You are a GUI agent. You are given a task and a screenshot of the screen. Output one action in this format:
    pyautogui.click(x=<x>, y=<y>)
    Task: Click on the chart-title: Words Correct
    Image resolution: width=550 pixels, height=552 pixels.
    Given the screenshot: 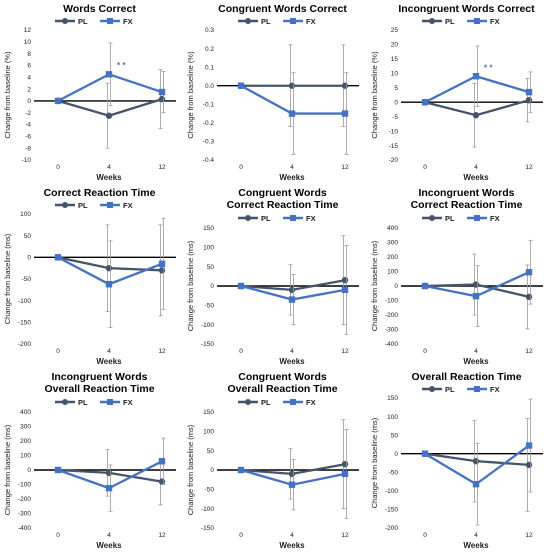 What is the action you would take?
    pyautogui.click(x=99, y=9)
    